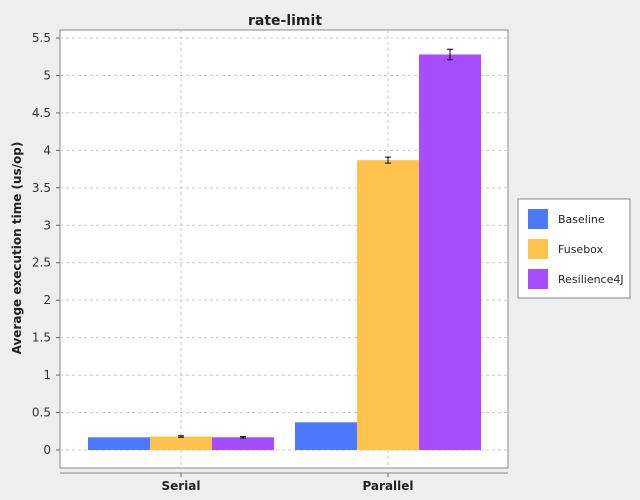 The height and width of the screenshot is (500, 640). What do you see at coordinates (591, 279) in the screenshot?
I see `legend-label-resilience4j: Resilience4J` at bounding box center [591, 279].